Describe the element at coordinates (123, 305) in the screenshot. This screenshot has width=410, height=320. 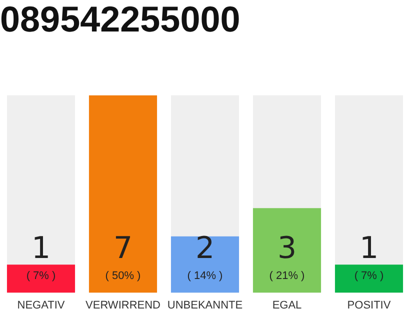
I see `x-tick-label: VERWIRREND` at that location.